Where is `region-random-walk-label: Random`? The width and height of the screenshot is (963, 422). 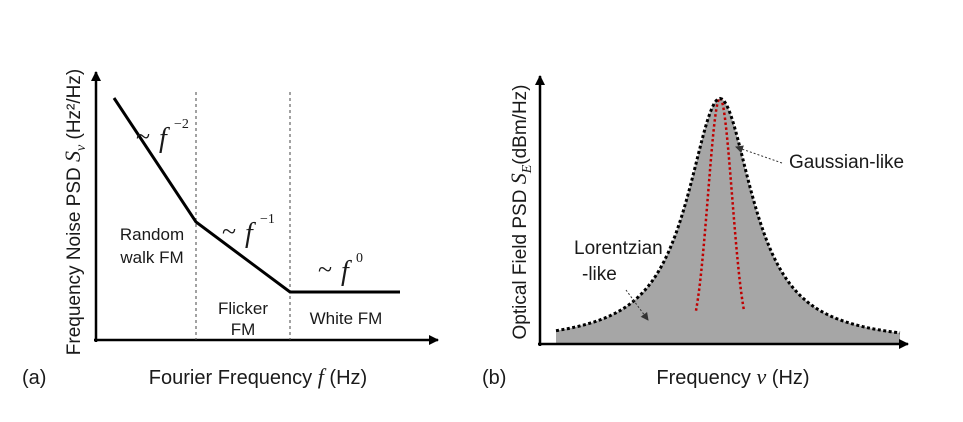 region-random-walk-label: Random is located at coordinates (152, 234).